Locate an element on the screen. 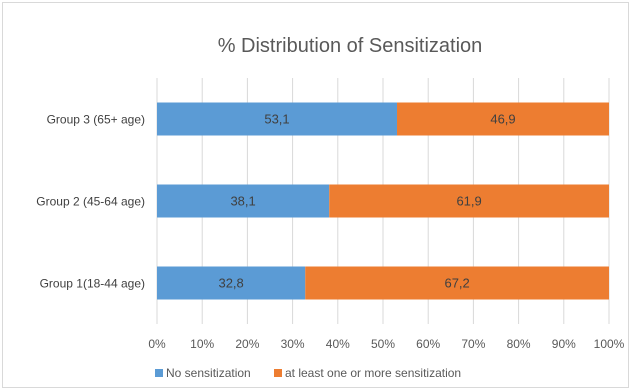  legend-label: at least one or more sensitization is located at coordinates (373, 373).